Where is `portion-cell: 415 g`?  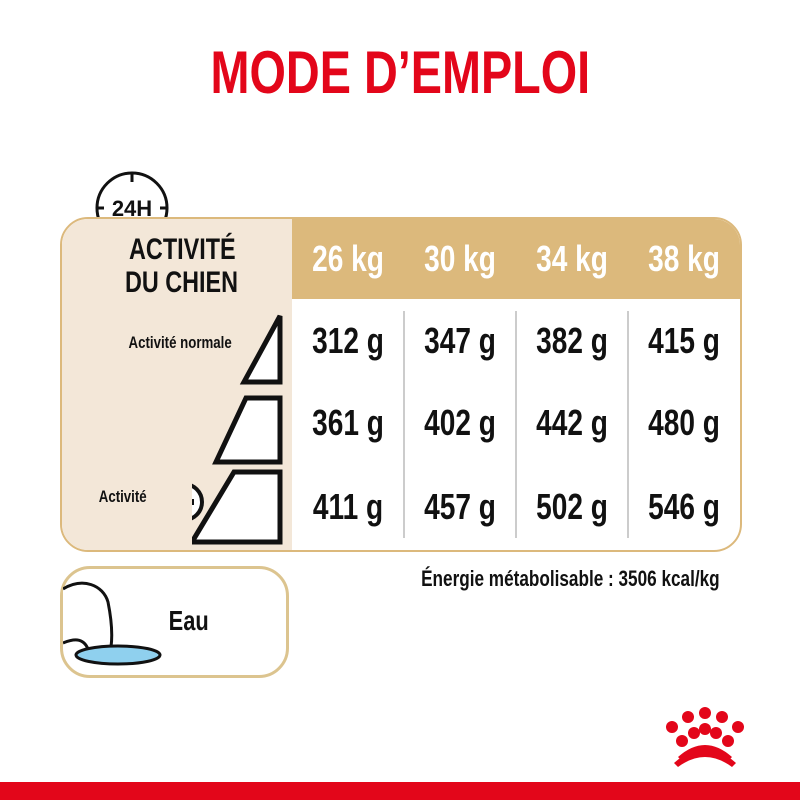
portion-cell: 415 g is located at coordinates (684, 340).